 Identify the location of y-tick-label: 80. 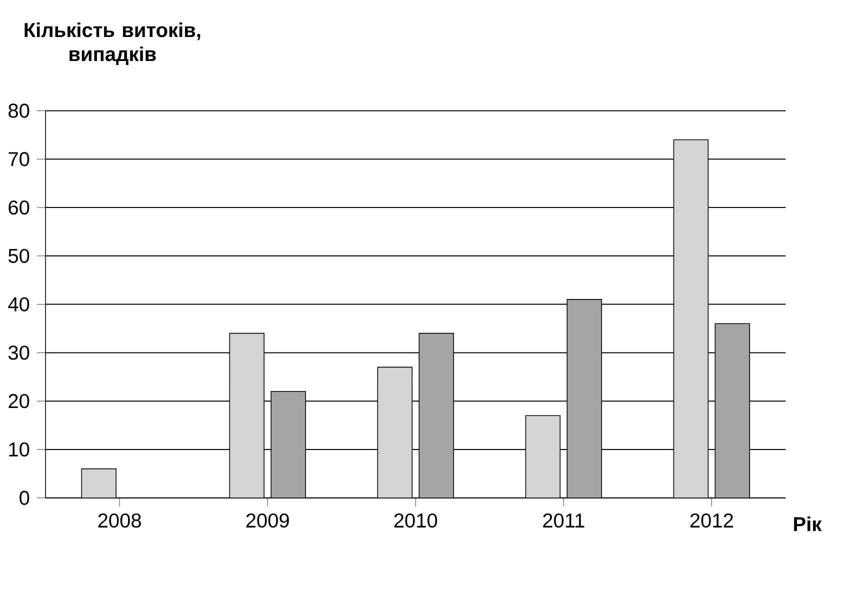
(19, 111).